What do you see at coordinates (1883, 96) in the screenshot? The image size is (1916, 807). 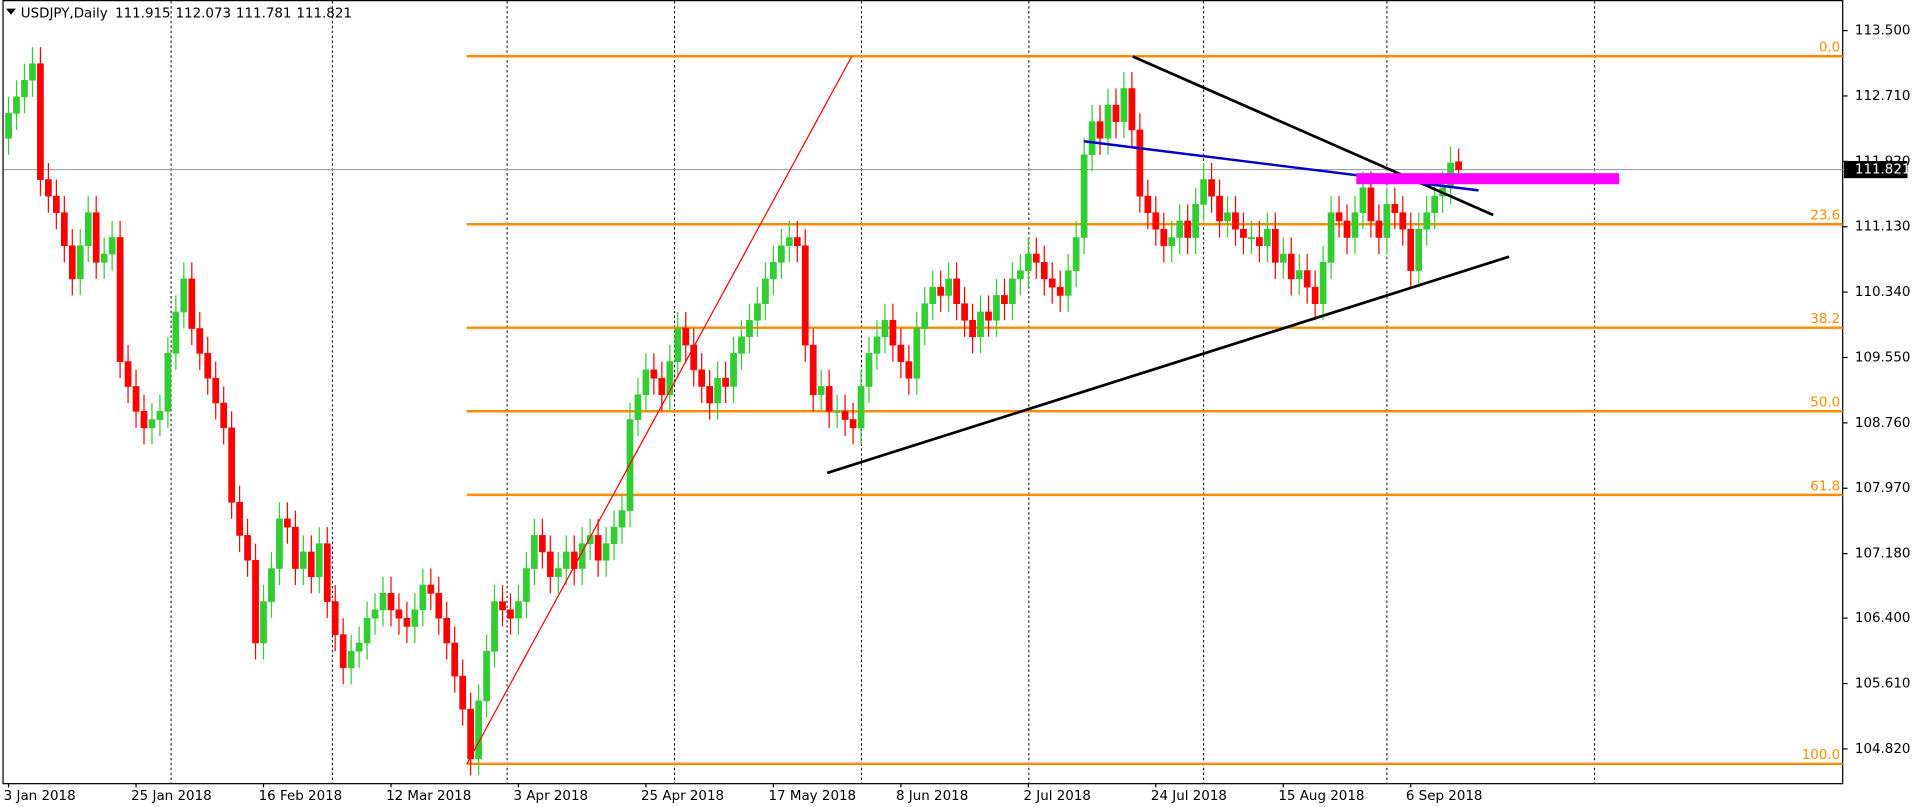 I see `y-tick-label: 112.710` at bounding box center [1883, 96].